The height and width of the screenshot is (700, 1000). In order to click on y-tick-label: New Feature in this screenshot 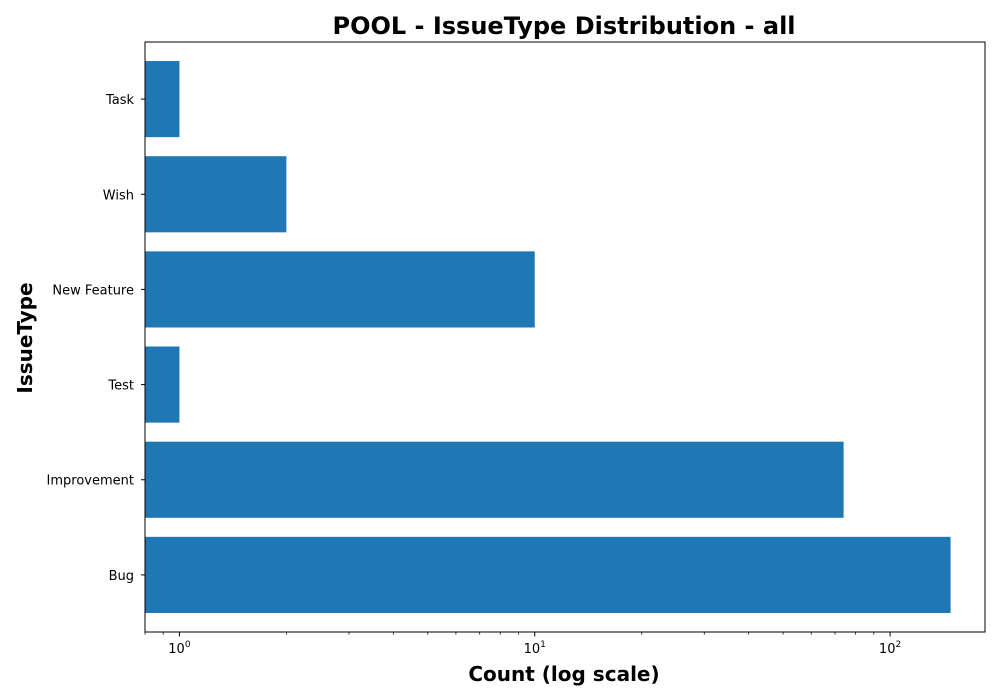, I will do `click(93, 290)`.